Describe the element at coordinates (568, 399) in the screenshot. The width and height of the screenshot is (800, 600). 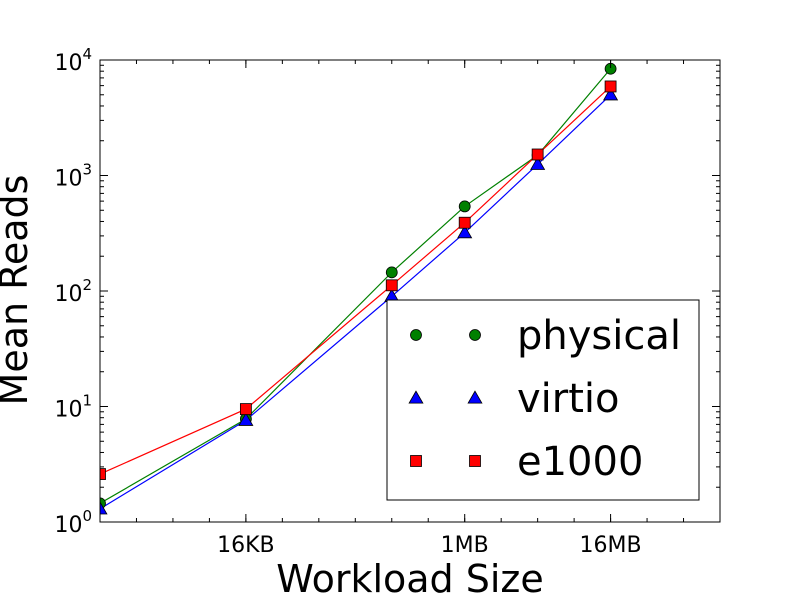
I see `legend-label-virtio: virtio` at that location.